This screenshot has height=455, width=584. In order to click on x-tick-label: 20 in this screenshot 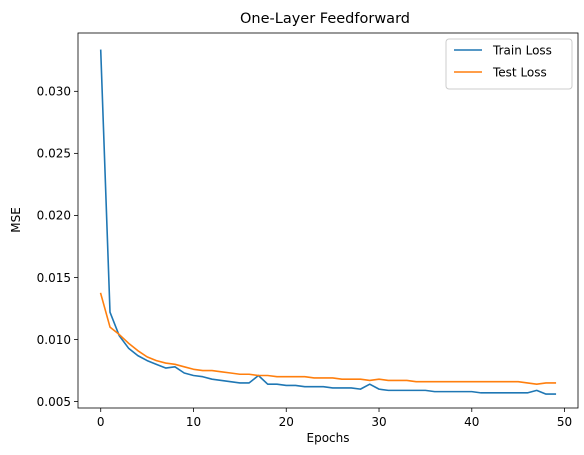, I will do `click(286, 422)`.